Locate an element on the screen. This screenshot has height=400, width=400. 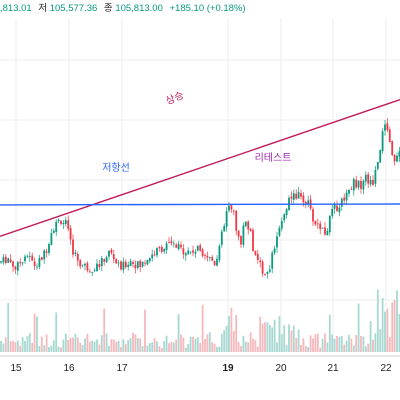
trend-label: 상승 is located at coordinates (175, 98).